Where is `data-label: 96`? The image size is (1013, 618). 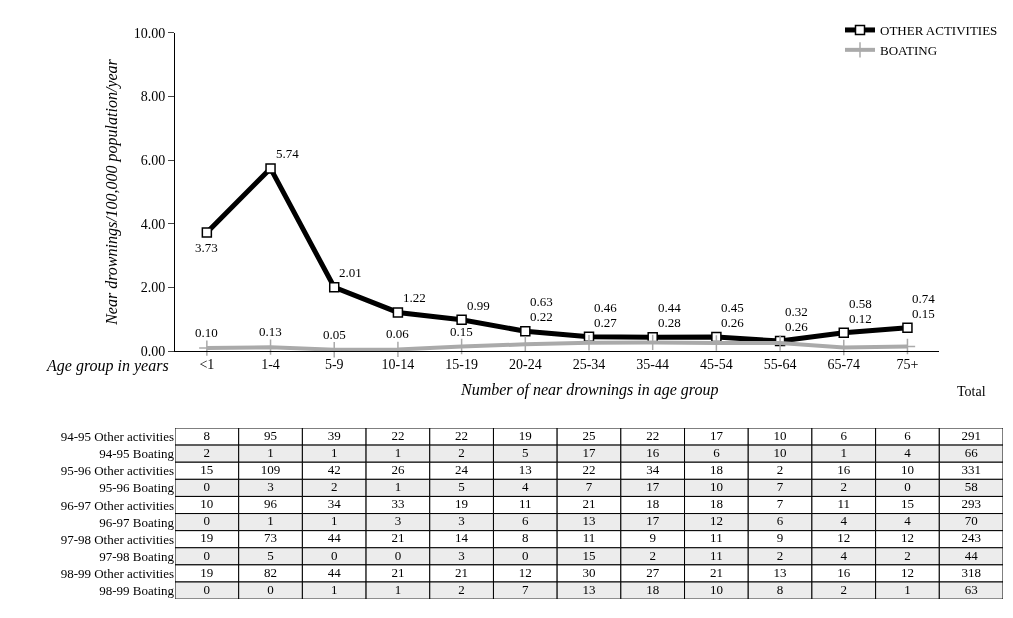
data-label: 96 is located at coordinates (271, 504).